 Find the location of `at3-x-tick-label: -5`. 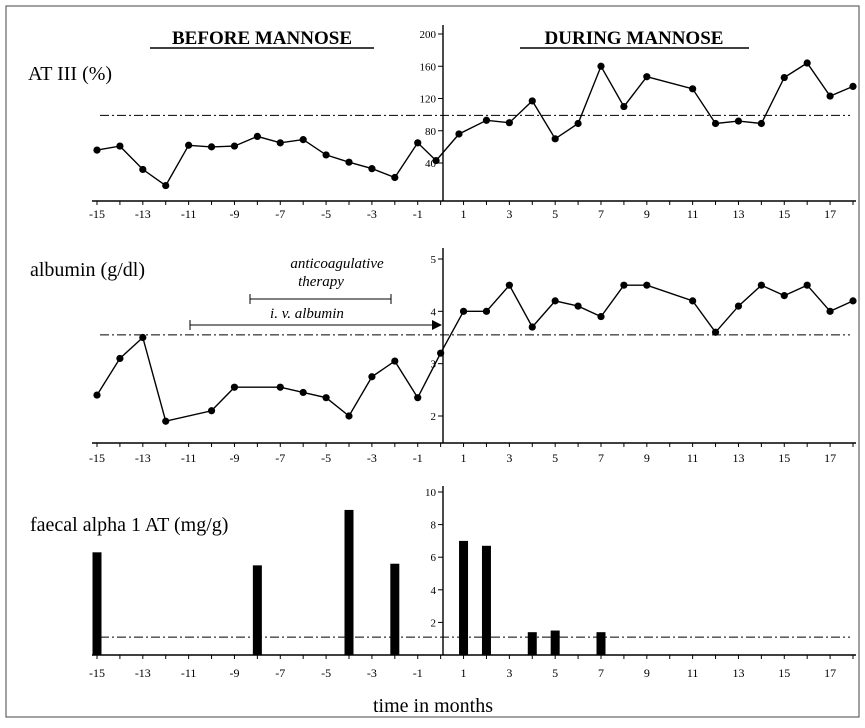

at3-x-tick-label: -5 is located at coordinates (326, 214).